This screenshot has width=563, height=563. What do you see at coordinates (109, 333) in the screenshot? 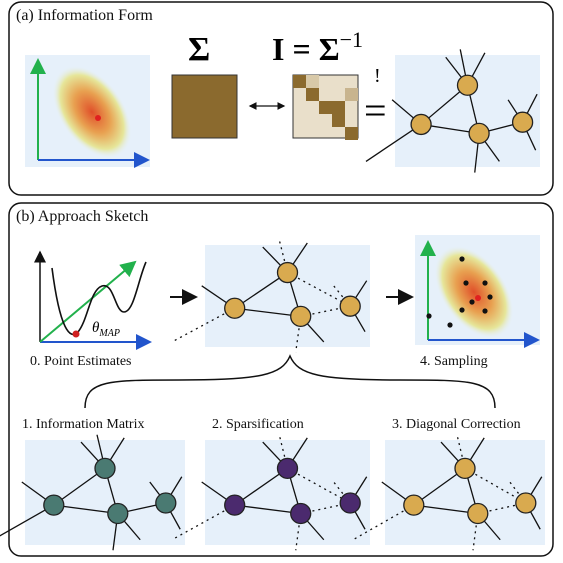
I see `theta-sub: MAP` at bounding box center [109, 333].